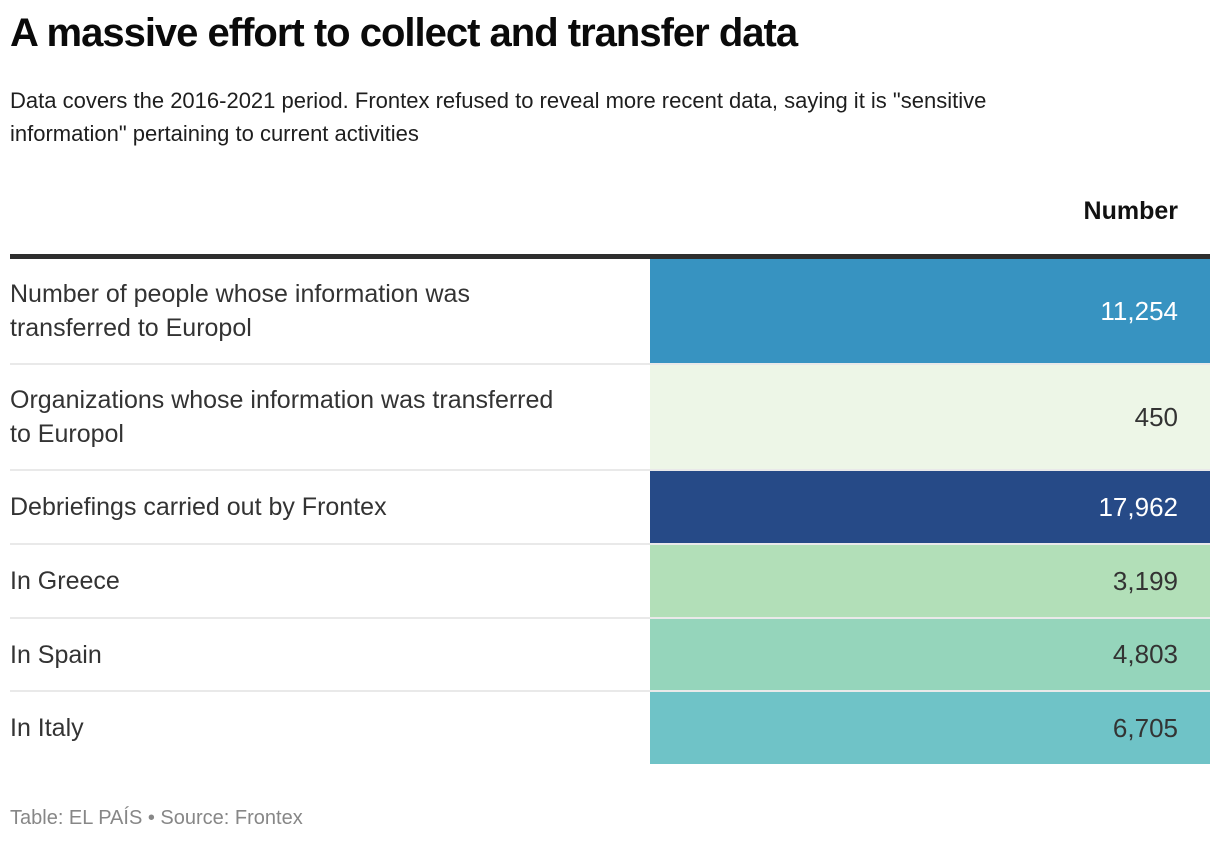  Describe the element at coordinates (330, 581) in the screenshot. I see `row-label: In Greece` at that location.